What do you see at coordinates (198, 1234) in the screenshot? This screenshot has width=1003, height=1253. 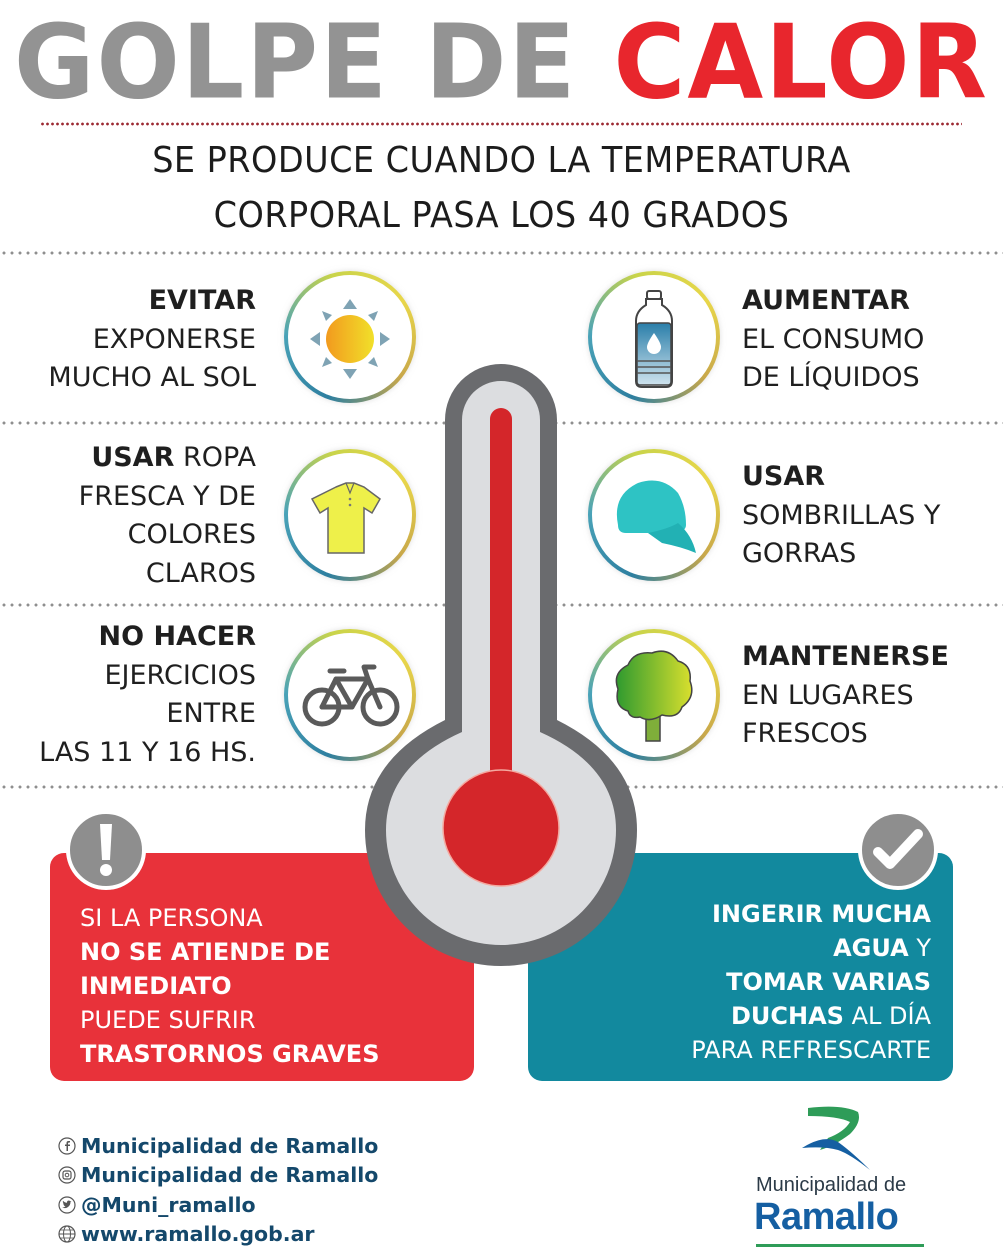 I see `social-website-text: www.ramallo.gob.ar` at bounding box center [198, 1234].